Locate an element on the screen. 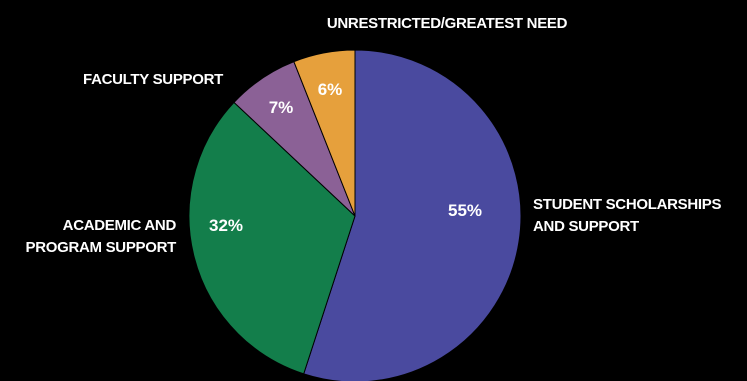 This screenshot has height=381, width=747. value-label-unrestricted-greatest-need: 6% is located at coordinates (330, 89).